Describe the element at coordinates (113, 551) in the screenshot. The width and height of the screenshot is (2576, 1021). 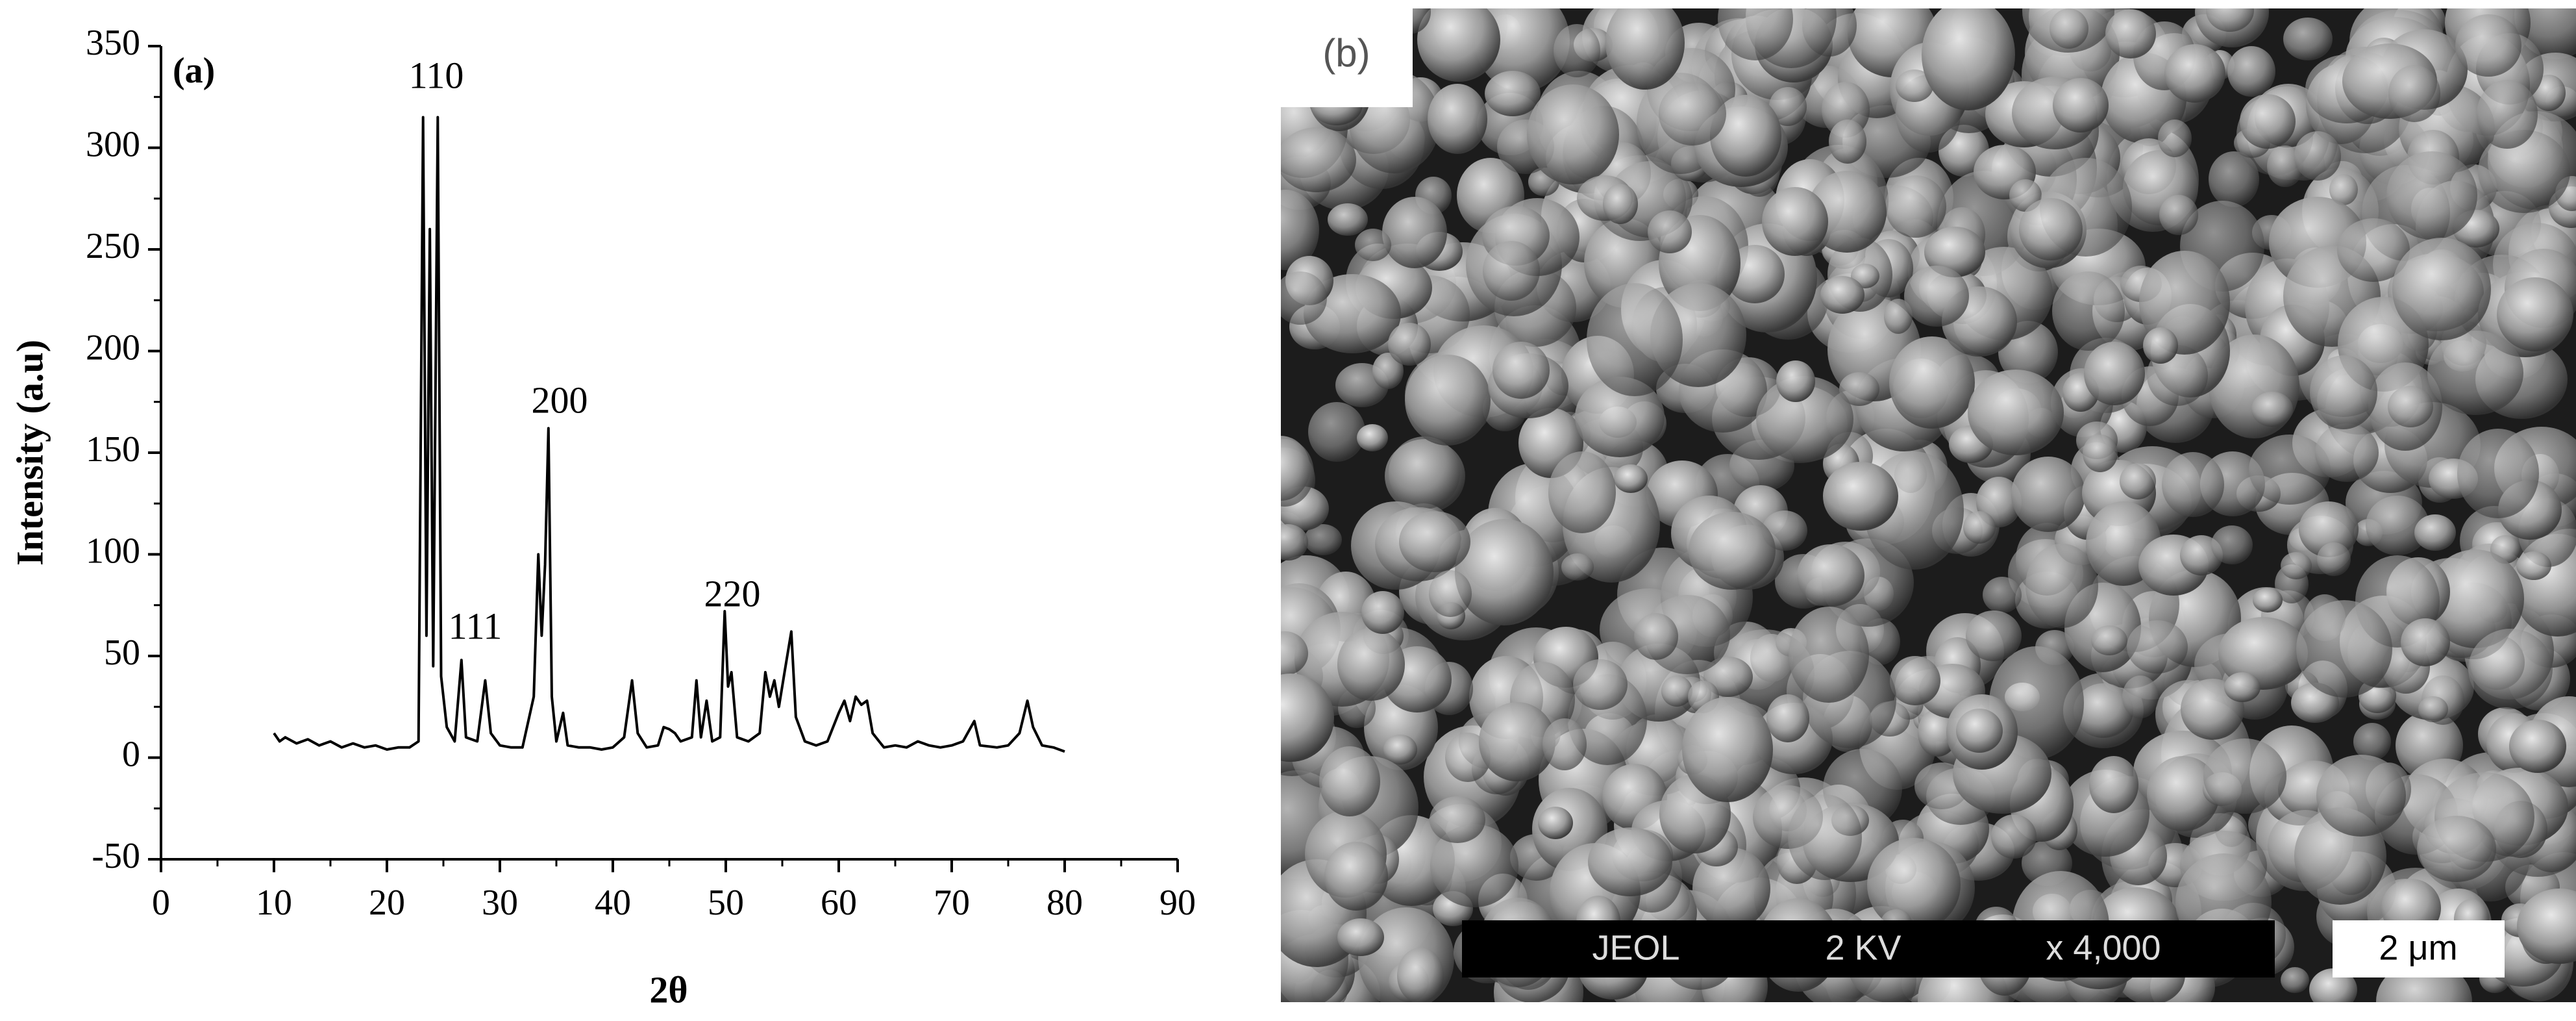
I see `y-tick-label: 100` at that location.